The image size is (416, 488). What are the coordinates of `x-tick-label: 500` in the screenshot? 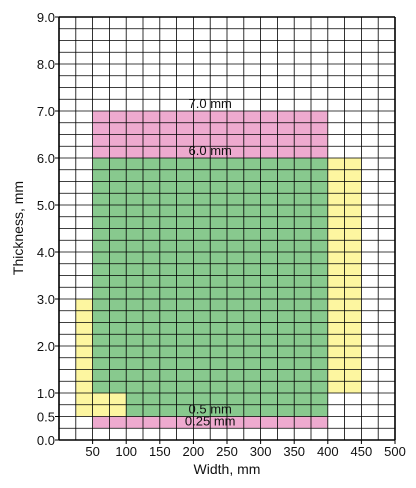 It's located at (395, 451).